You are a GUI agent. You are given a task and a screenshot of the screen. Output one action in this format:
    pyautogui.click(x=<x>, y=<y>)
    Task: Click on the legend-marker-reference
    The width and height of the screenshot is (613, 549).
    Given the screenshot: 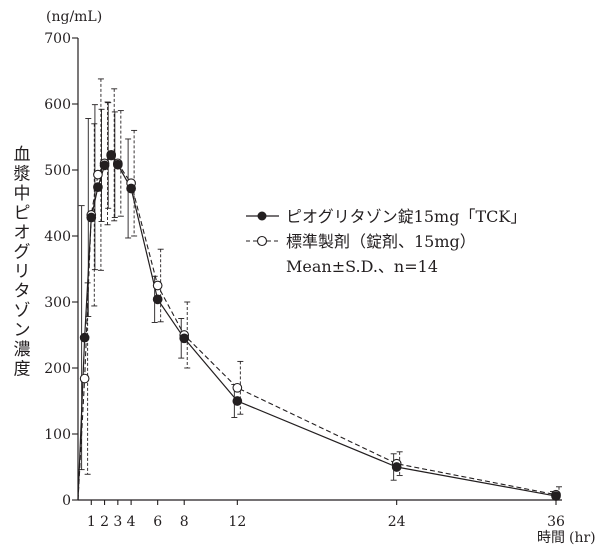 What is the action you would take?
    pyautogui.click(x=262, y=241)
    